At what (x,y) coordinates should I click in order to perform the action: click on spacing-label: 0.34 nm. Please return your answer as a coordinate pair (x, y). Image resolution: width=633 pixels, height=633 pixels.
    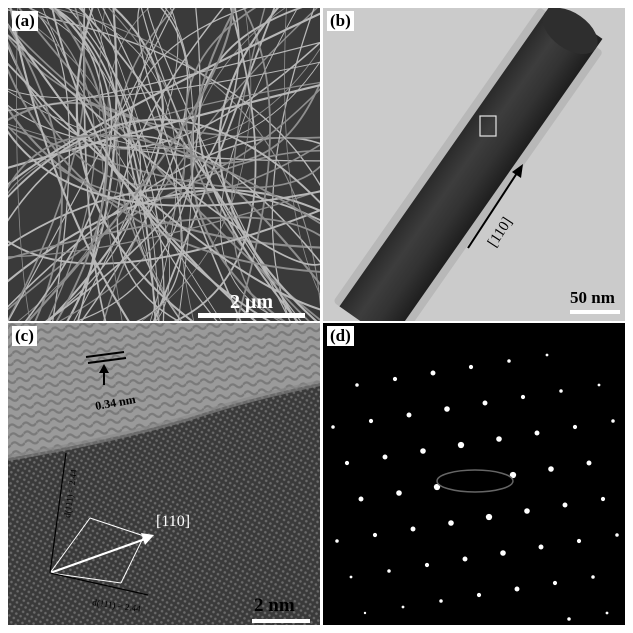
    Looking at the image, I should click on (115, 402).